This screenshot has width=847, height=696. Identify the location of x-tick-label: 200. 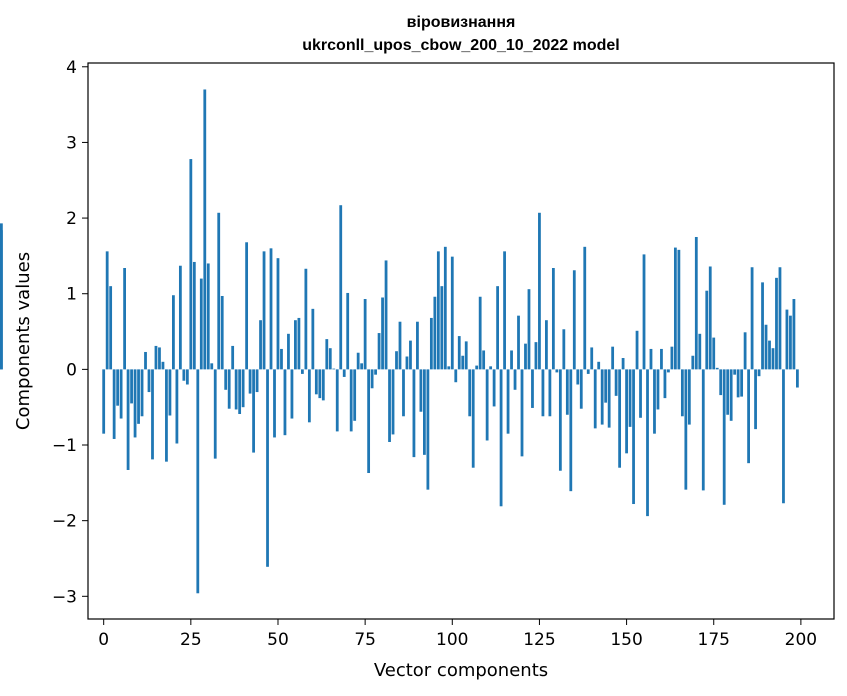
(801, 640).